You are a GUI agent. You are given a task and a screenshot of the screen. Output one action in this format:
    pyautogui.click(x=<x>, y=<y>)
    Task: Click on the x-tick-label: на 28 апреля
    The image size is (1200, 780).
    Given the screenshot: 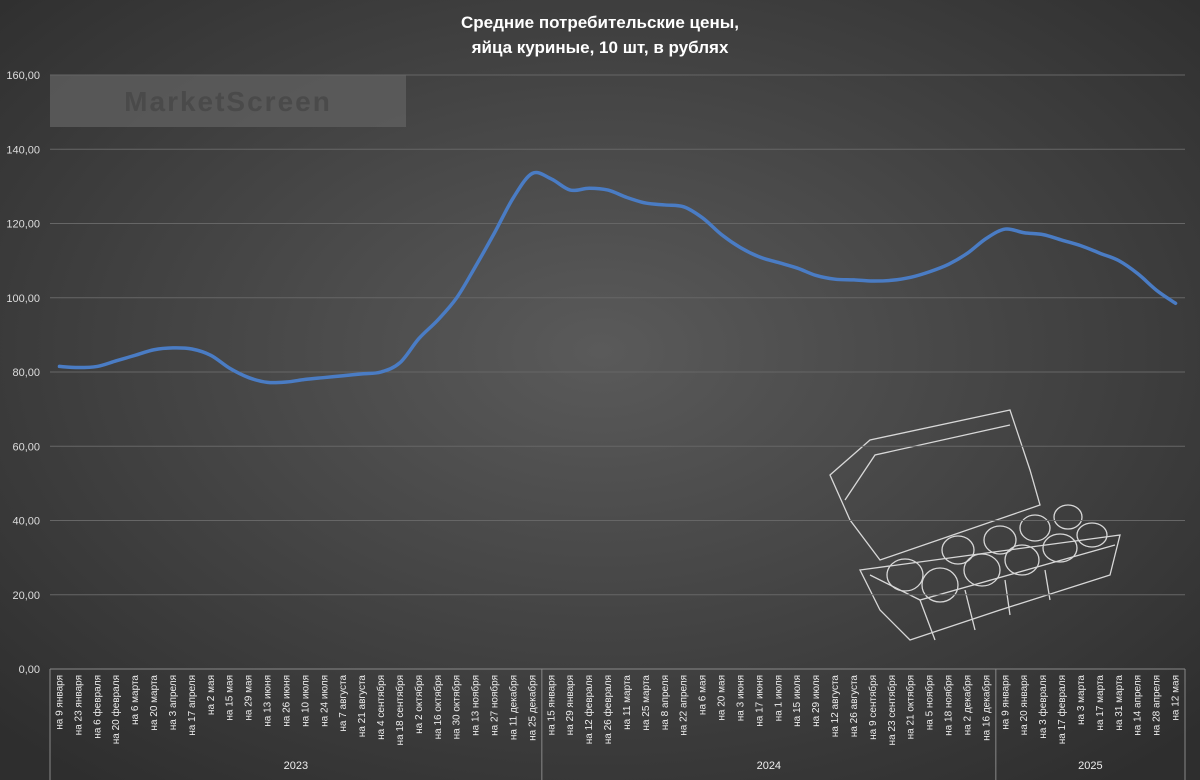 What is the action you would take?
    pyautogui.click(x=1157, y=705)
    